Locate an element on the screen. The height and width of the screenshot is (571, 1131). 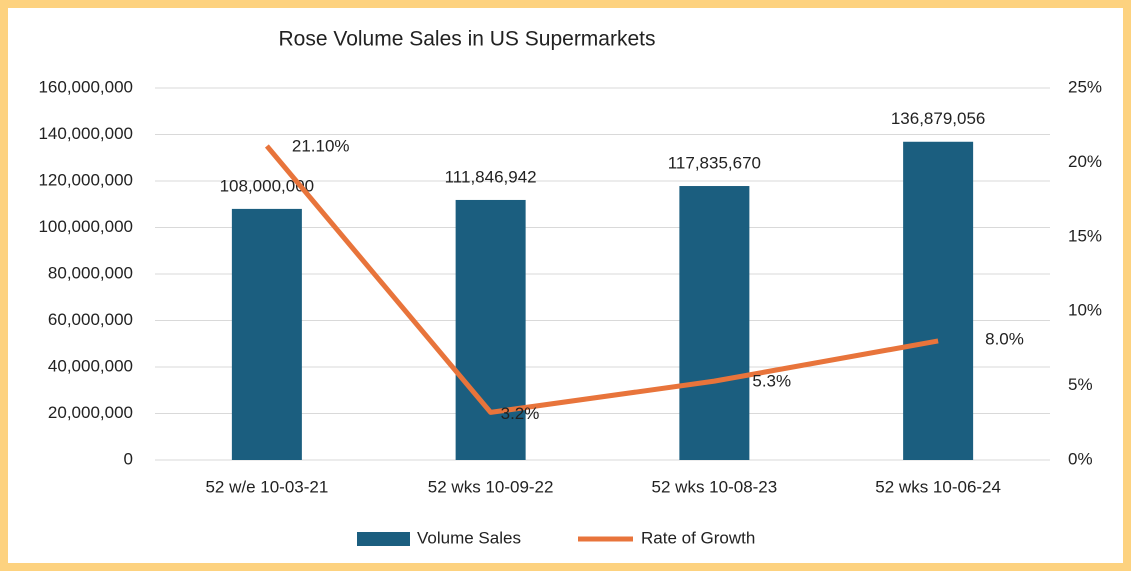
bar-value-label: 108,000,000 is located at coordinates (267, 185).